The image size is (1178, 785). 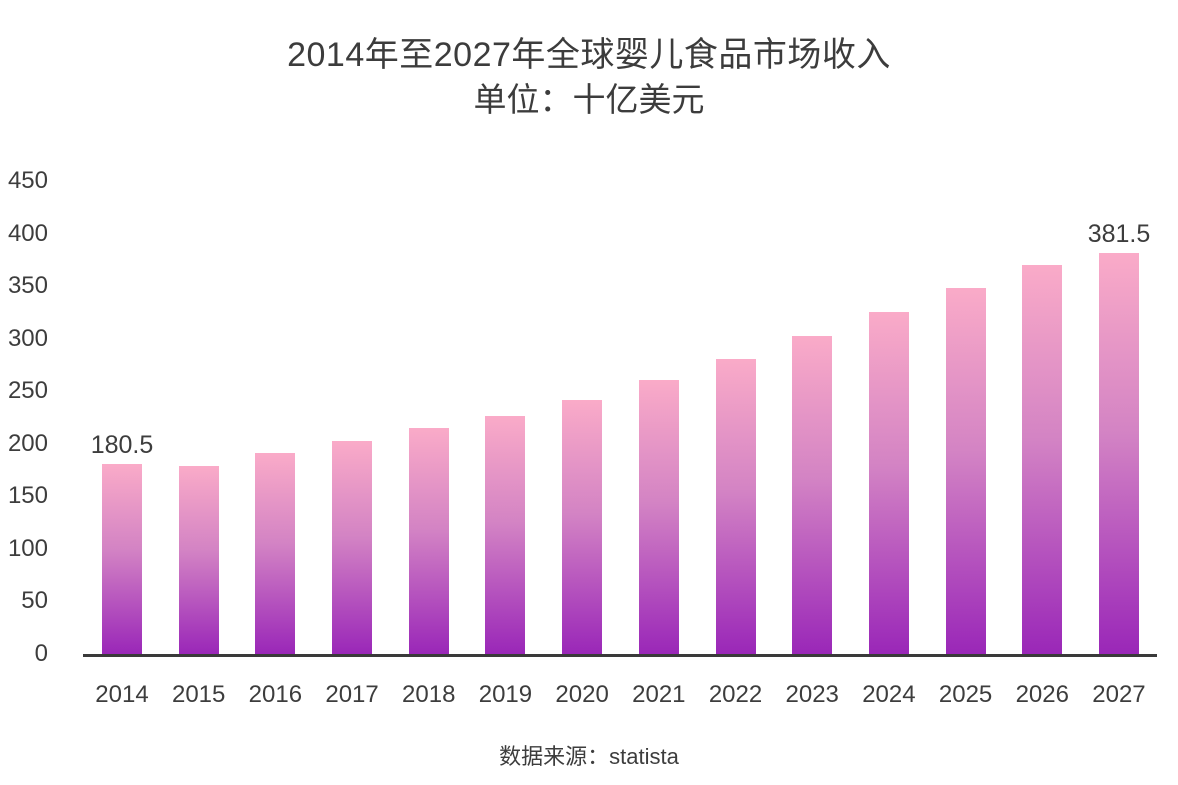 I want to click on y-tick-label-50: 50, so click(x=34, y=601).